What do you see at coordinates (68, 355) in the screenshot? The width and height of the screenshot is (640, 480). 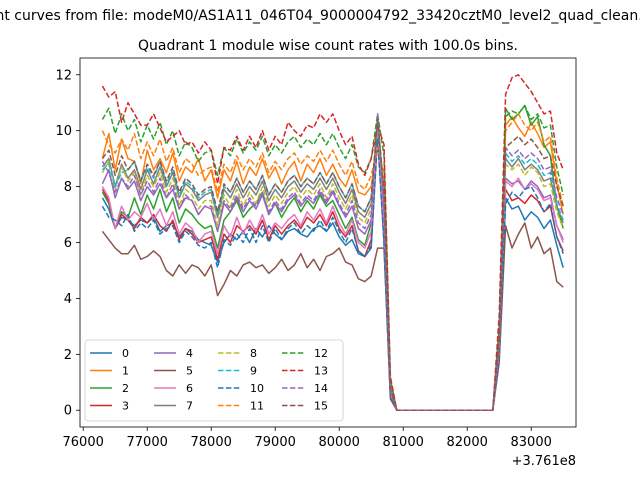 I see `y-tick-label: 2` at bounding box center [68, 355].